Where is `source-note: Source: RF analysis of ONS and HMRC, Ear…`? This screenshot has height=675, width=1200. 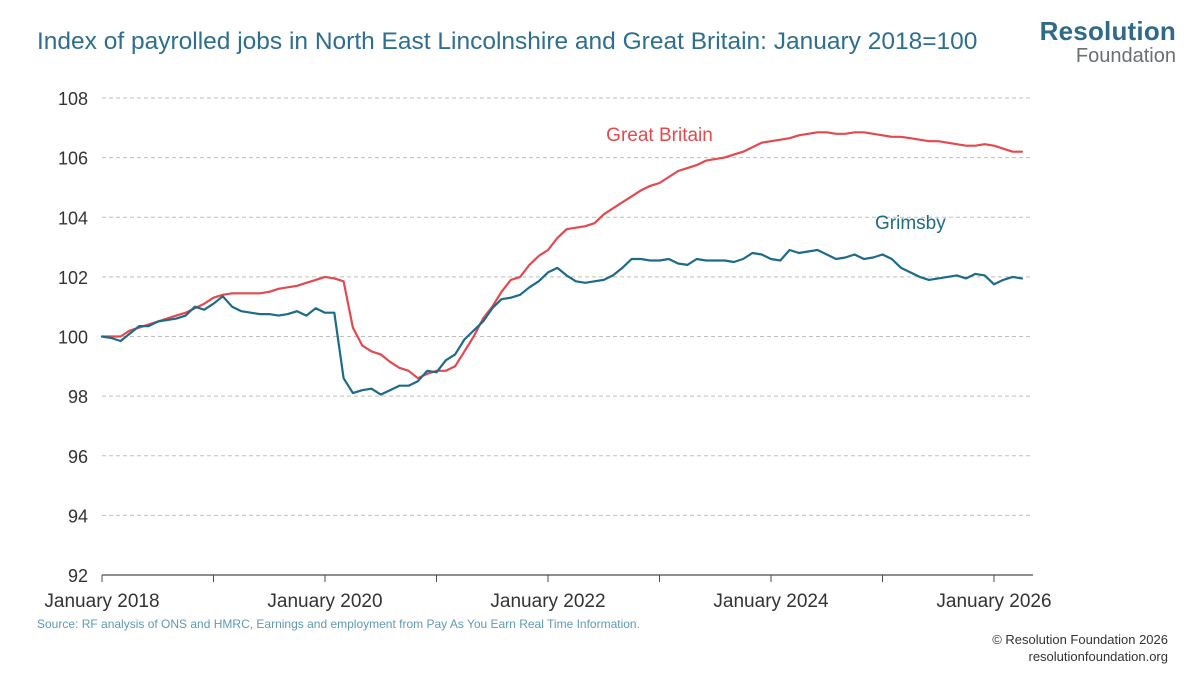
source-note: Source: RF analysis of ONS and HMRC, Ear… is located at coordinates (338, 624).